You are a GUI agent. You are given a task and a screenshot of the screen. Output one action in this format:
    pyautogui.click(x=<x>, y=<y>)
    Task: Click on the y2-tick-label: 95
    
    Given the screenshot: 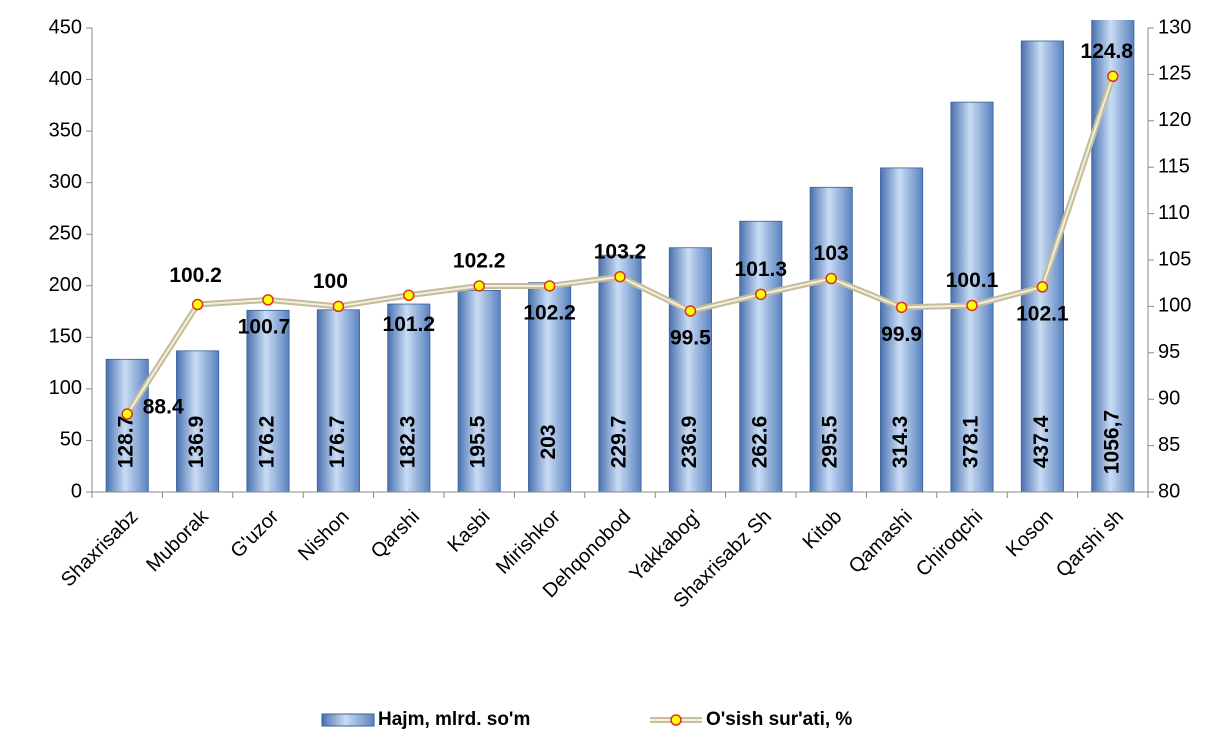 What is the action you would take?
    pyautogui.click(x=1169, y=352)
    